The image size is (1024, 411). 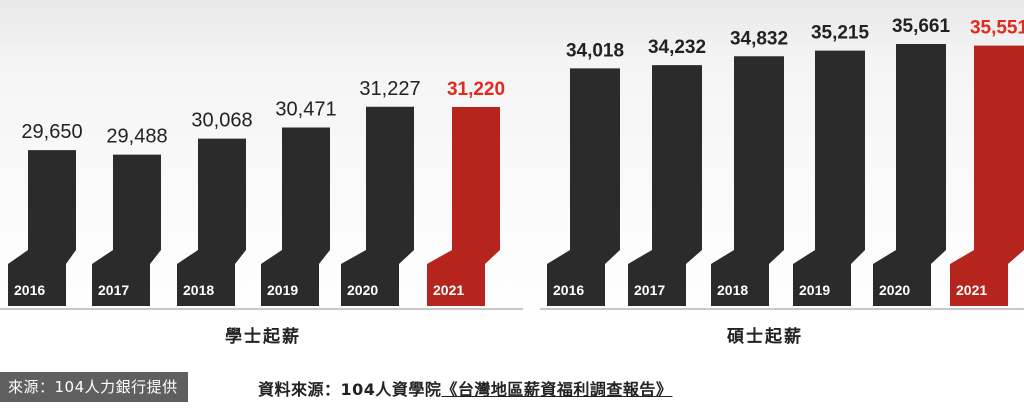 What do you see at coordinates (389, 89) in the screenshot?
I see `value-label-2020: 31,227` at bounding box center [389, 89].